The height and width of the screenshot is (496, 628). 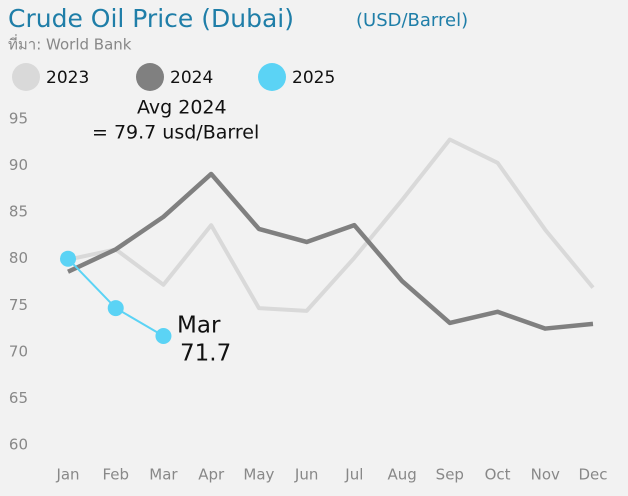 I want to click on y-tick-label: 60, so click(x=18, y=445).